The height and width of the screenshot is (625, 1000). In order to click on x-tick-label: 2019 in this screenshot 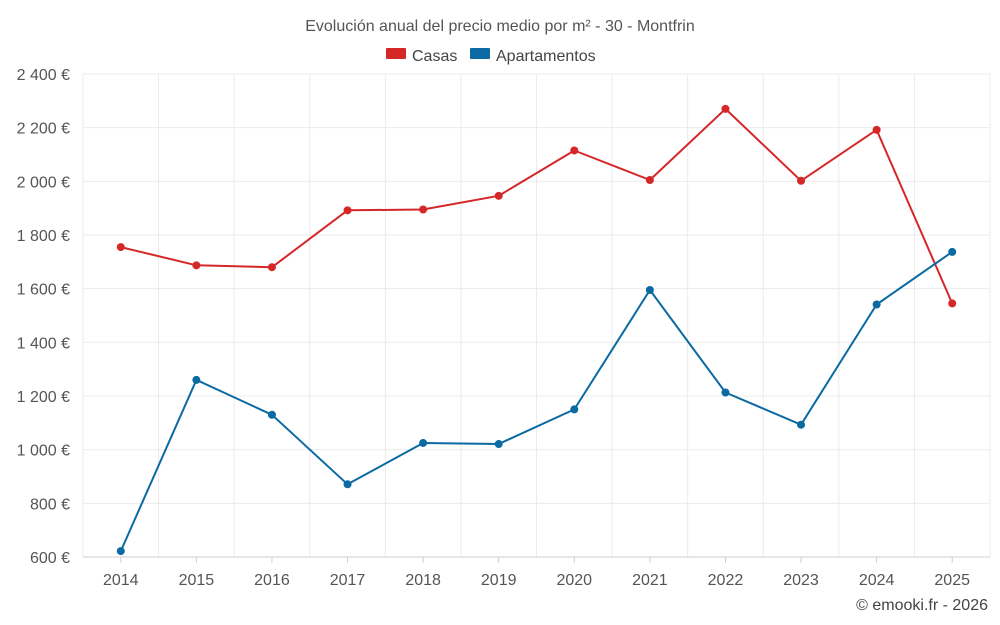, I will do `click(499, 580)`.